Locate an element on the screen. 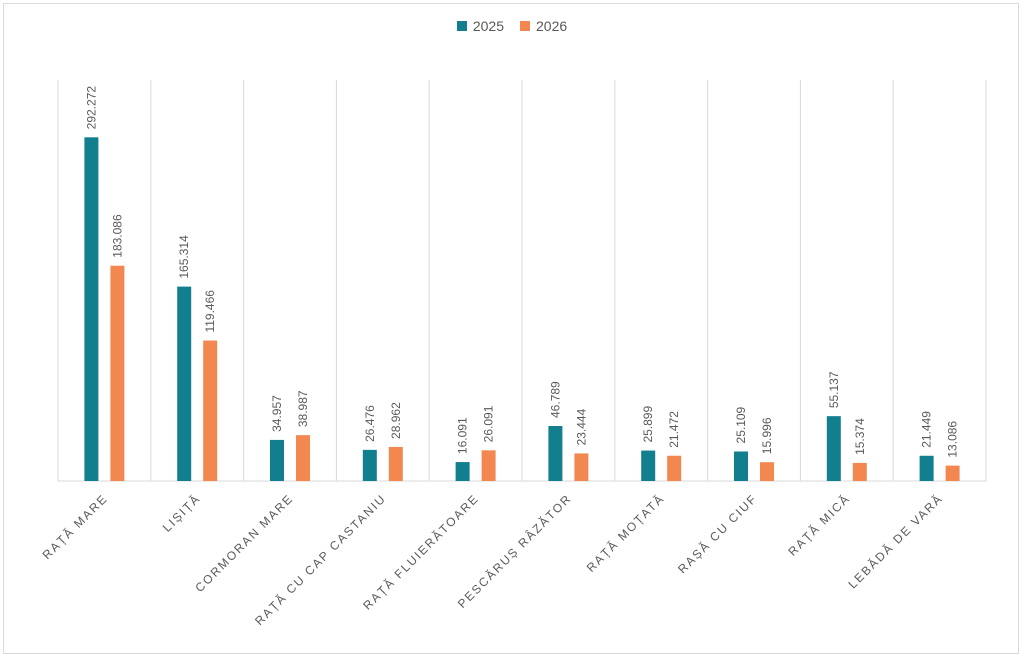  category-label-1: LIȘIȚĂ is located at coordinates (181, 513).